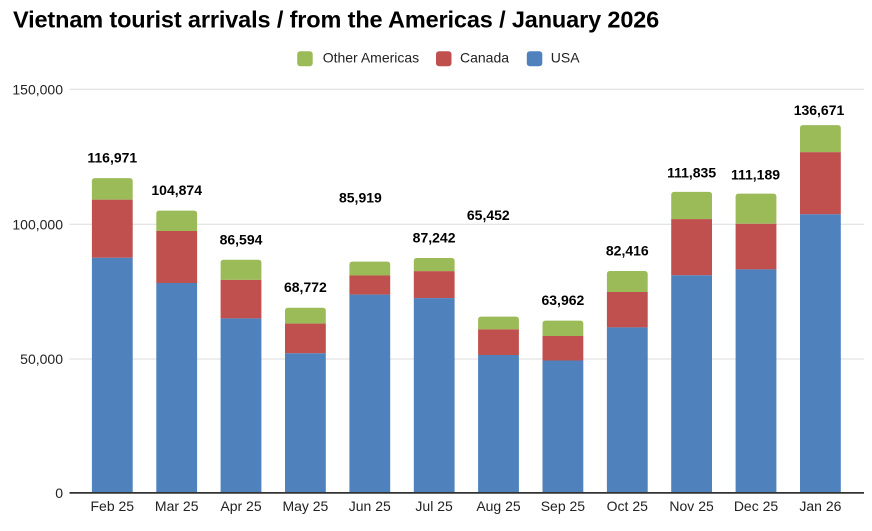  What do you see at coordinates (819, 110) in the screenshot?
I see `svg-text: 136,671` at bounding box center [819, 110].